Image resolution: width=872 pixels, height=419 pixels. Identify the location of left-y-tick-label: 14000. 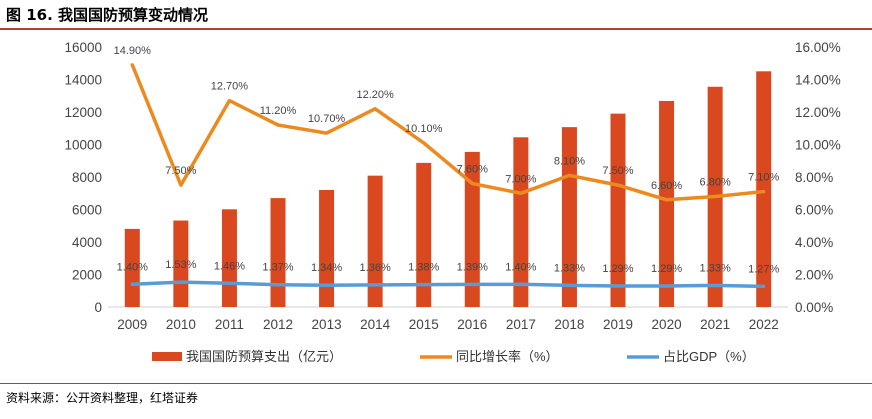
(83, 80).